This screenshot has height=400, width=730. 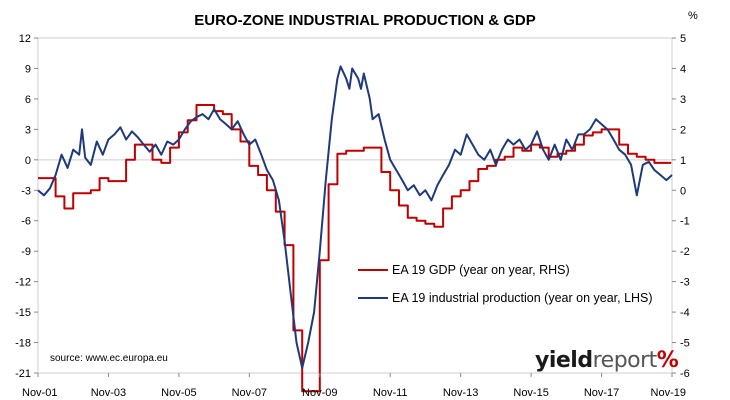 What do you see at coordinates (23, 344) in the screenshot?
I see `left-tick-label: -18` at bounding box center [23, 344].